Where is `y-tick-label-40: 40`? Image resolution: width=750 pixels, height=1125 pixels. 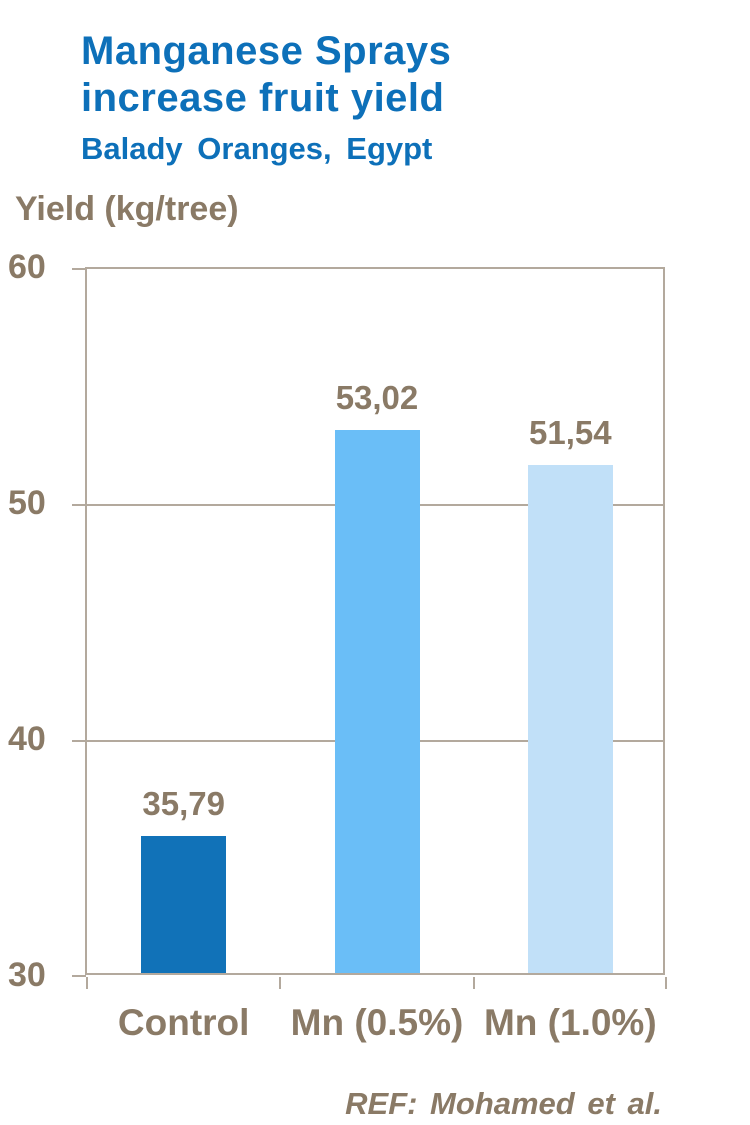 y-tick-label-40: 40 is located at coordinates (27, 738).